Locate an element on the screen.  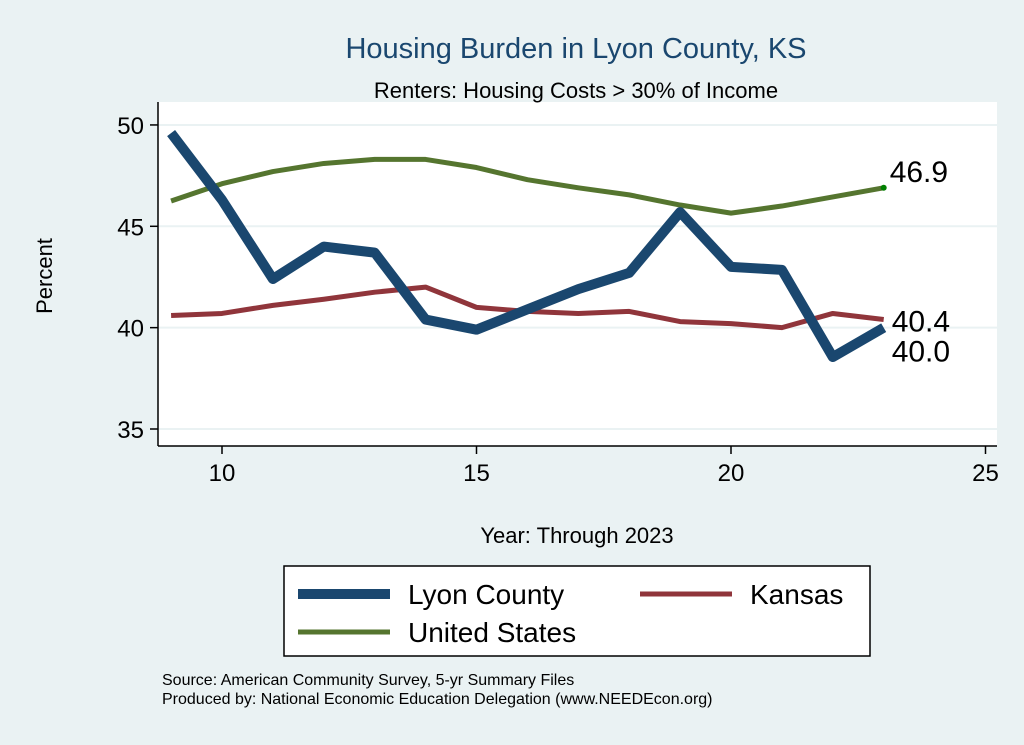
x-tick-label: 20 is located at coordinates (731, 473).